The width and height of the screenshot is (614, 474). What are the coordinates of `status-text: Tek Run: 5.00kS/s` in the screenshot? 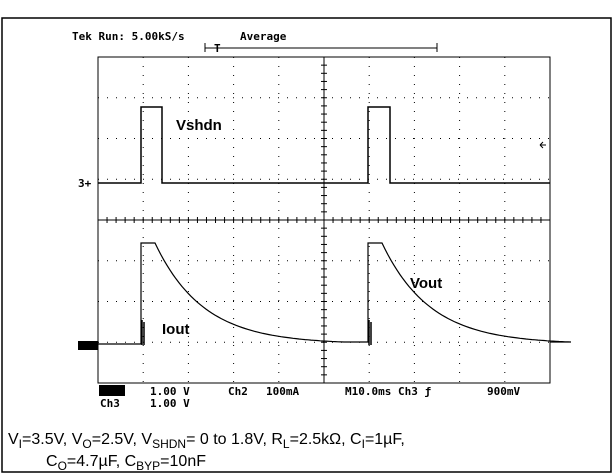 It's located at (128, 36).